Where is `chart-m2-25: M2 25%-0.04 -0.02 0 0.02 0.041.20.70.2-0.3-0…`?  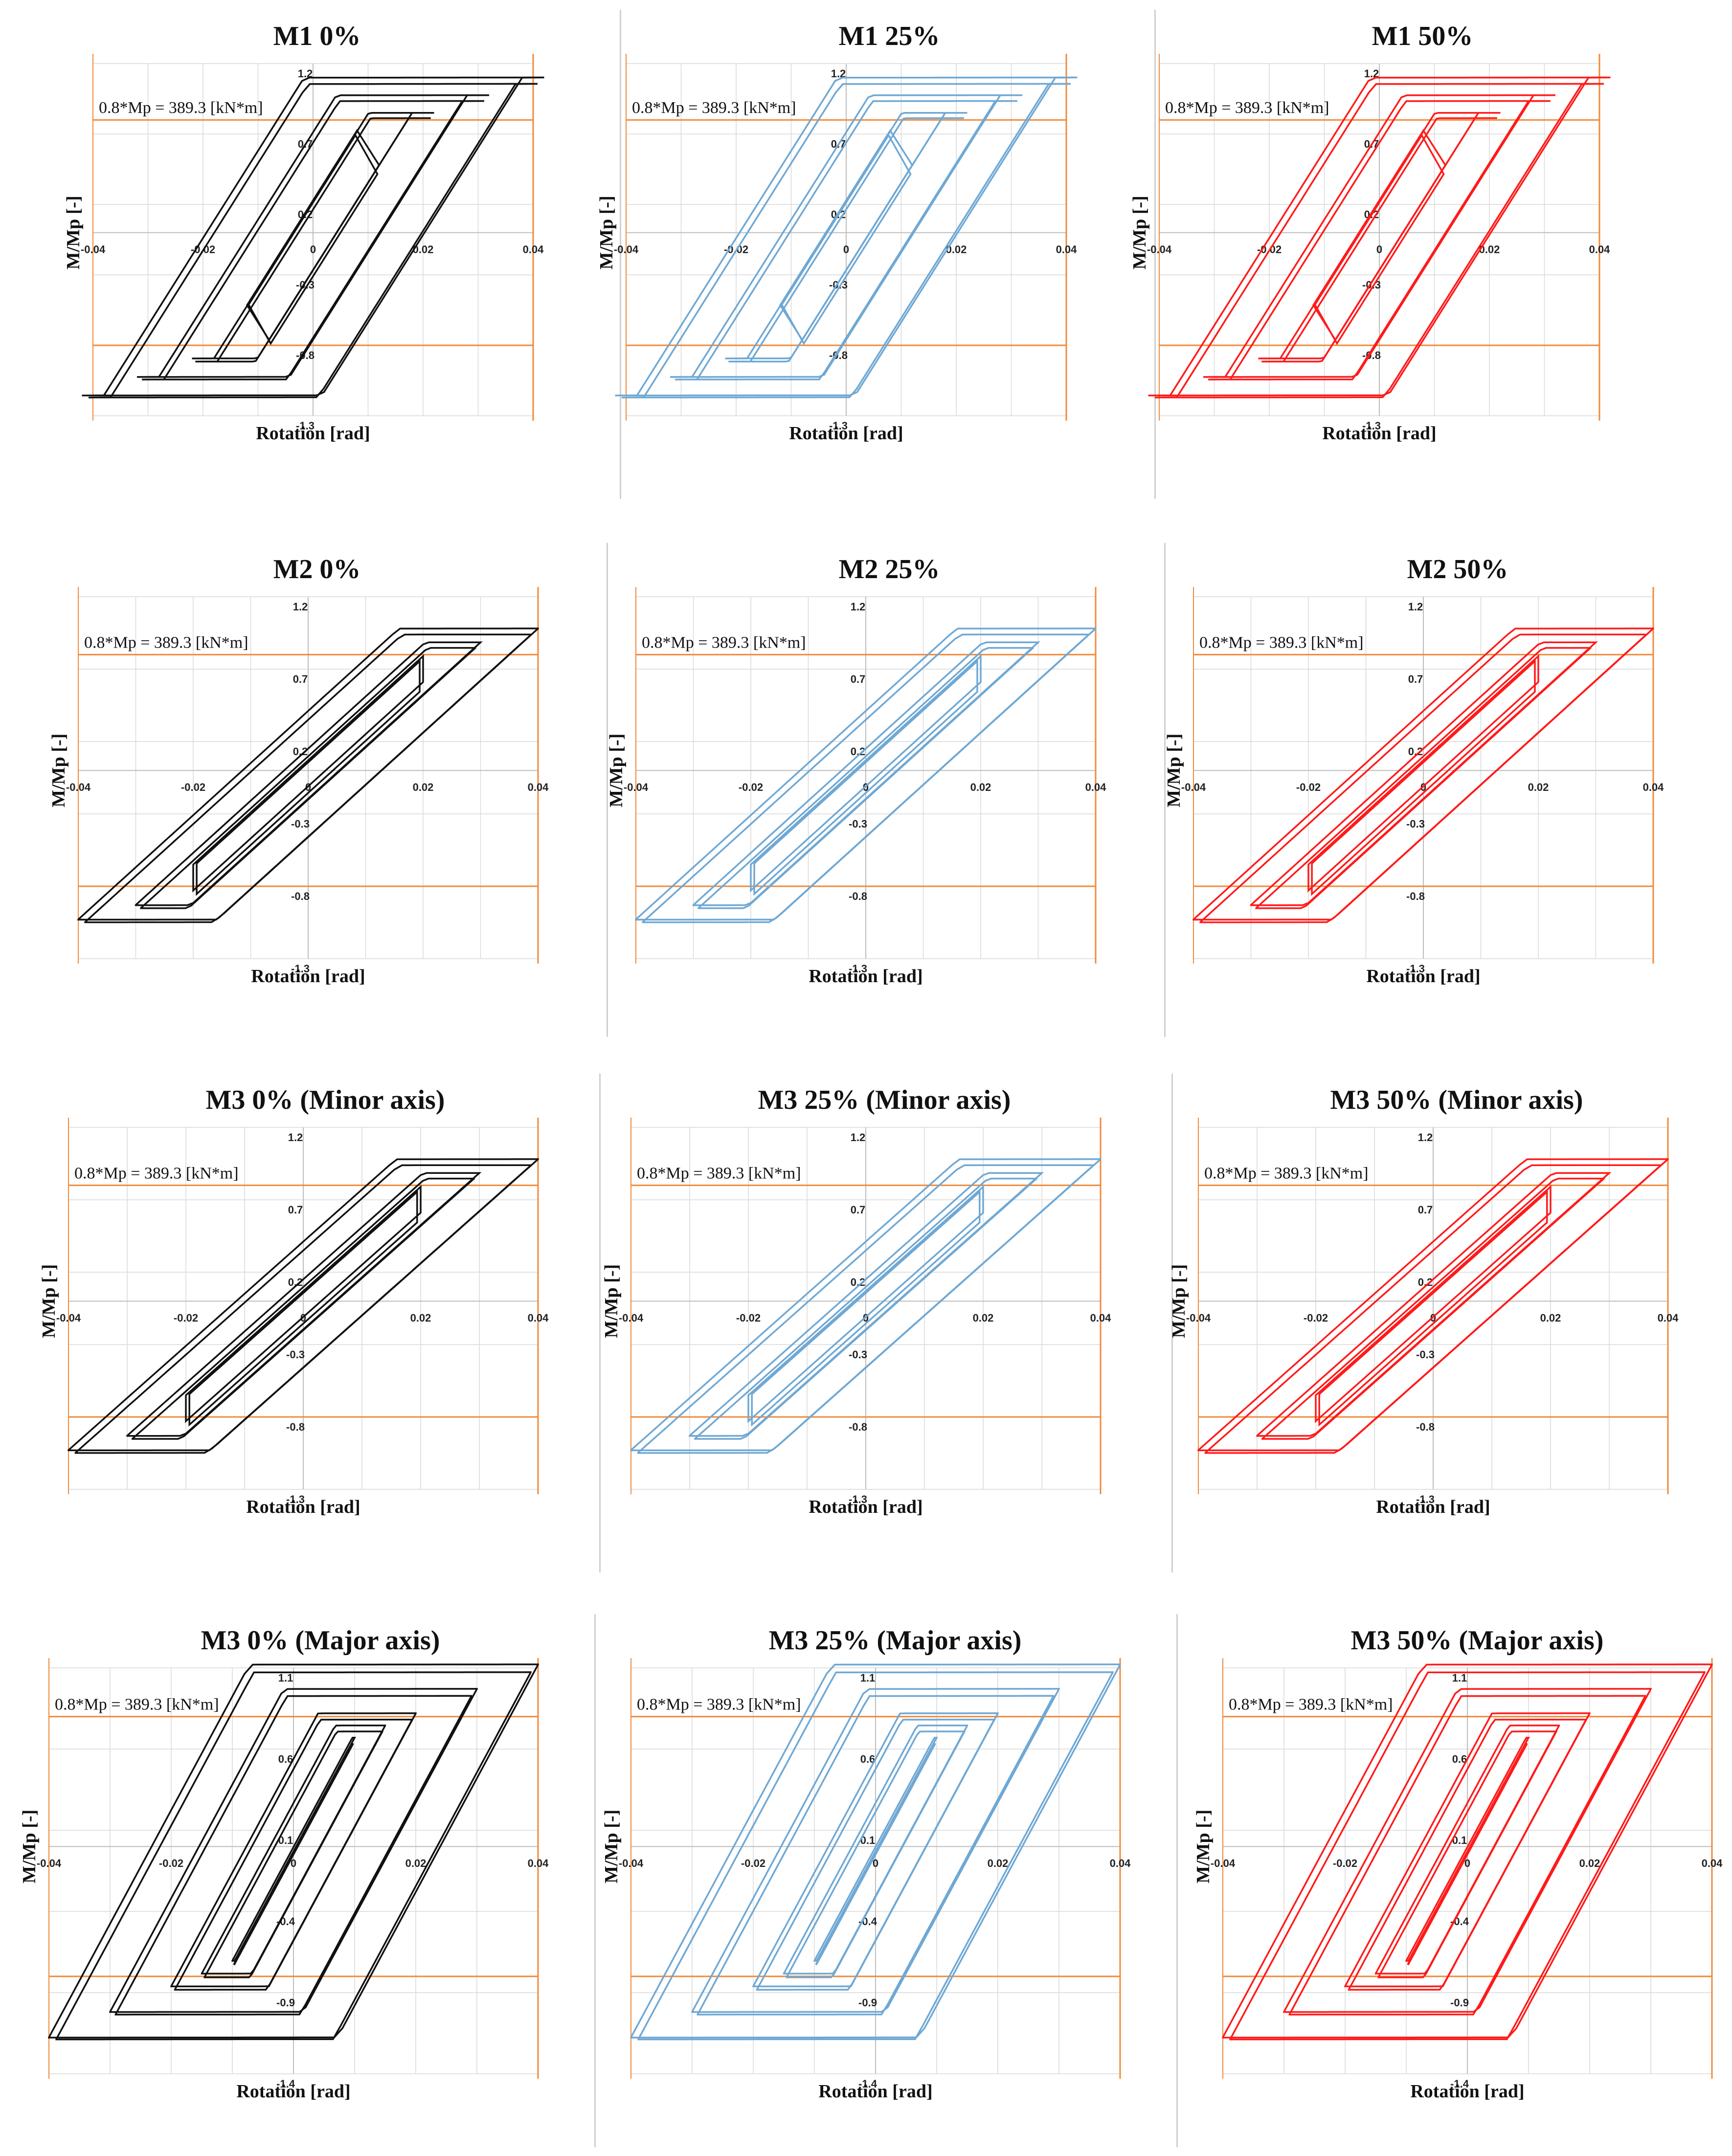 chart-m2-25: M2 25%-0.04 -0.02 0 0.02 0.041.20.70.2-0.3-0… is located at coordinates (856, 770).